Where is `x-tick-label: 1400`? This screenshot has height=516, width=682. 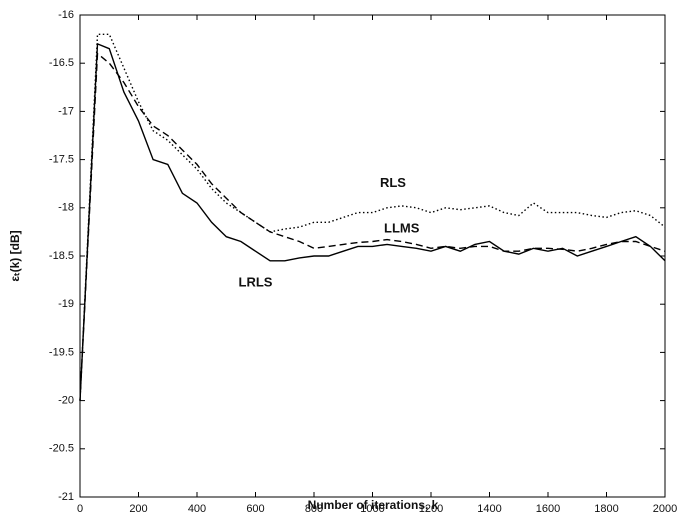
x-tick-label: 1400 is located at coordinates (489, 509).